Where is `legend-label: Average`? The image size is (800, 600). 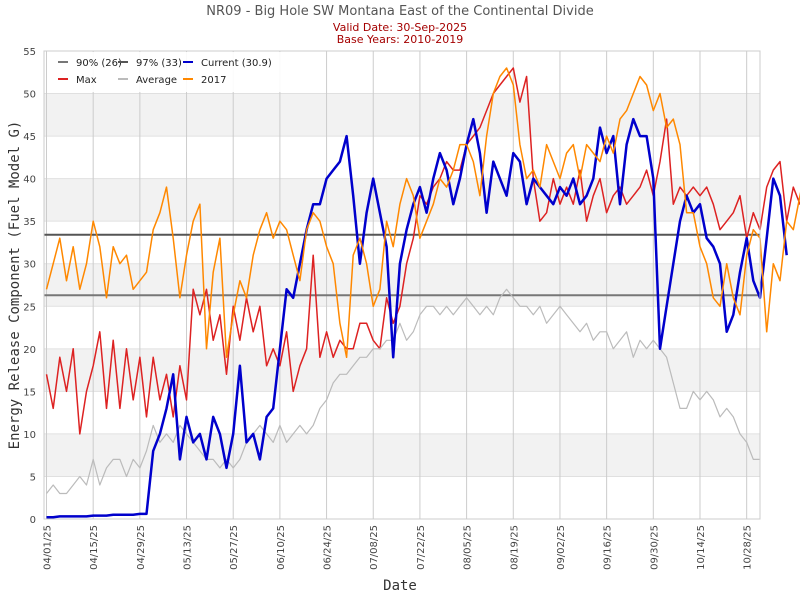 legend-label: Average is located at coordinates (156, 80).